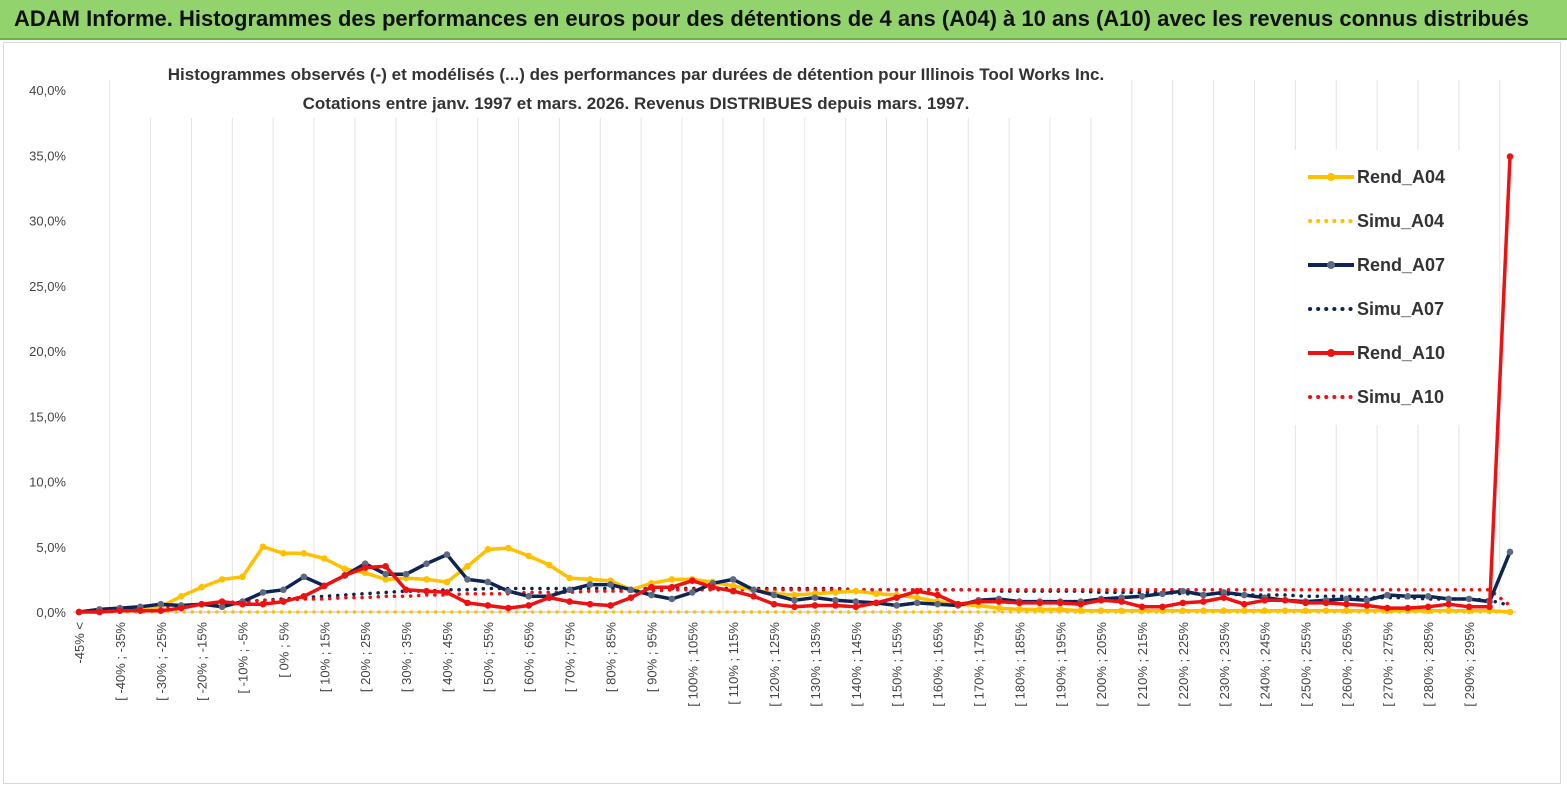 This screenshot has height=789, width=1567. What do you see at coordinates (1376, 309) in the screenshot?
I see `legend-item: Simu_A07` at bounding box center [1376, 309].